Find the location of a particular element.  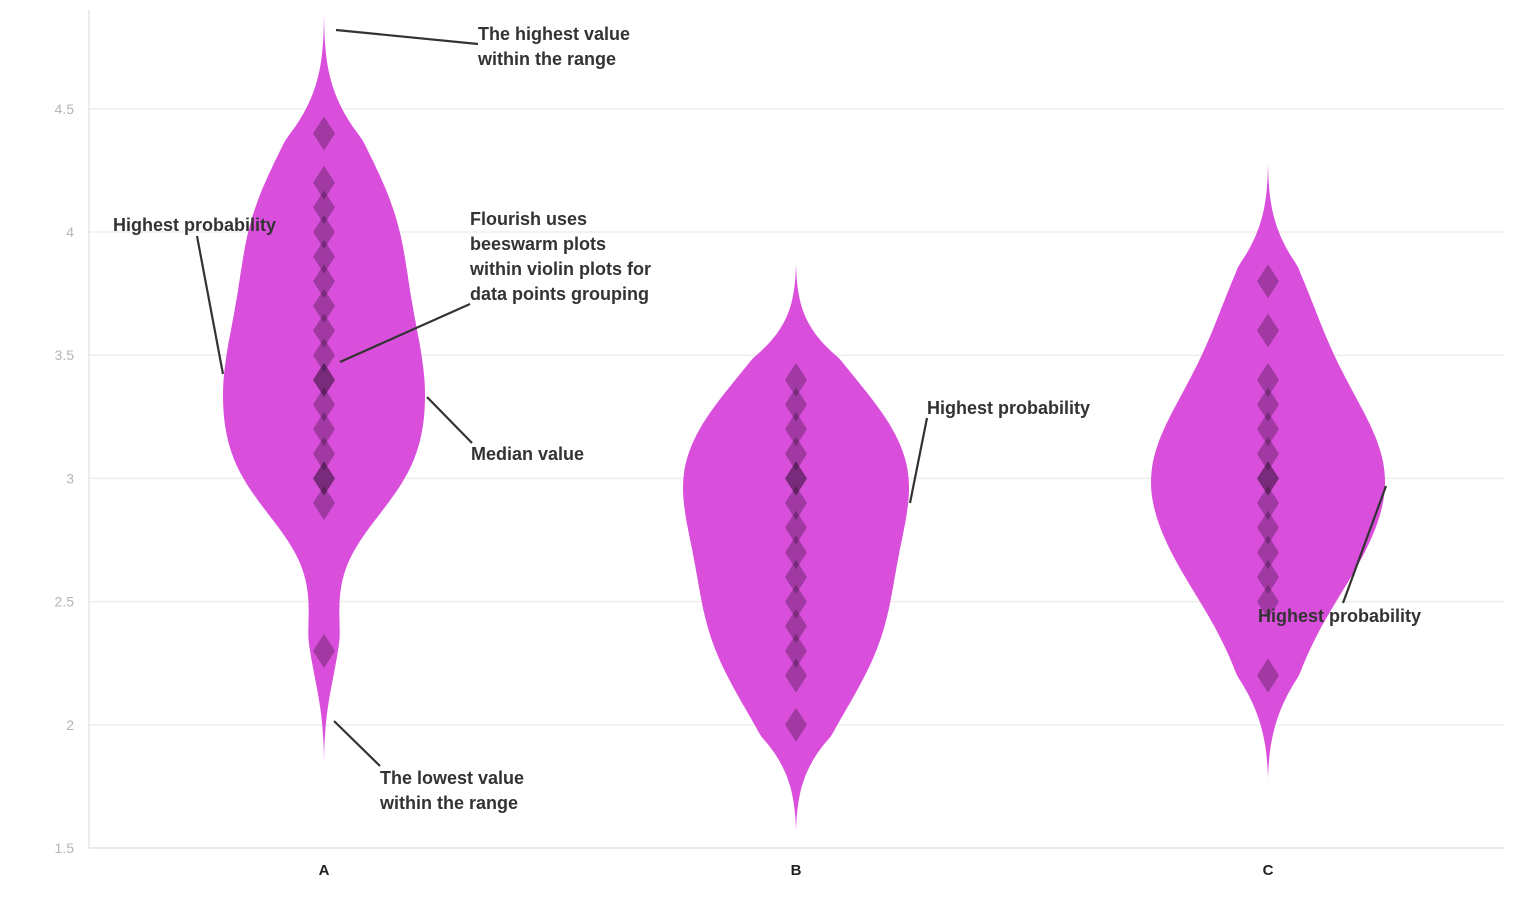

annotation: The lowest value within the range is located at coordinates (428, 766).